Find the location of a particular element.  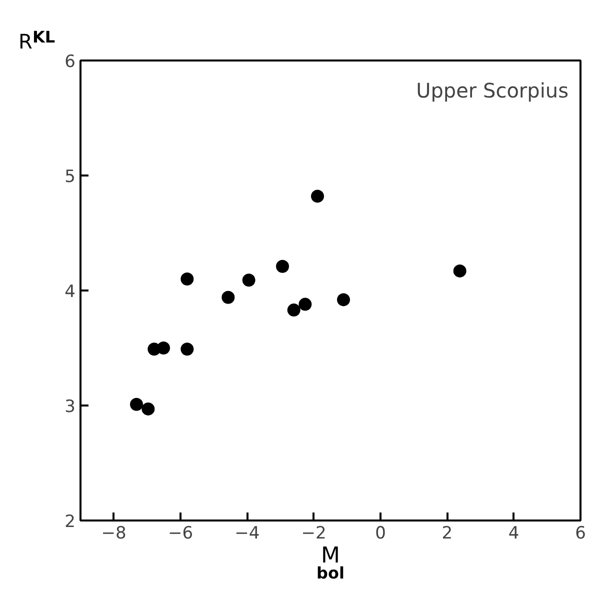

x-tick-label: 6 is located at coordinates (580, 534).